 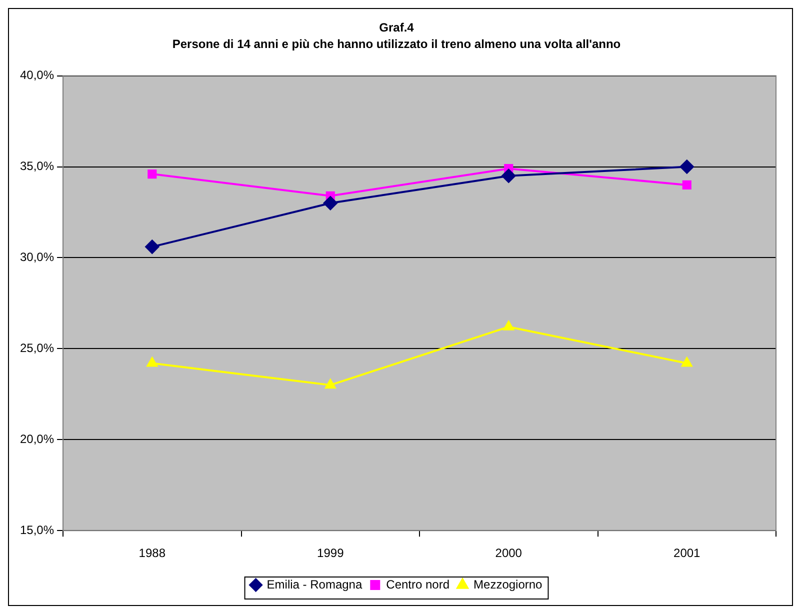 I want to click on chart-subtitle: Persone di 14 anni e più che hanno utilizzato il treno almeno una volta all'anno, so click(x=396, y=43).